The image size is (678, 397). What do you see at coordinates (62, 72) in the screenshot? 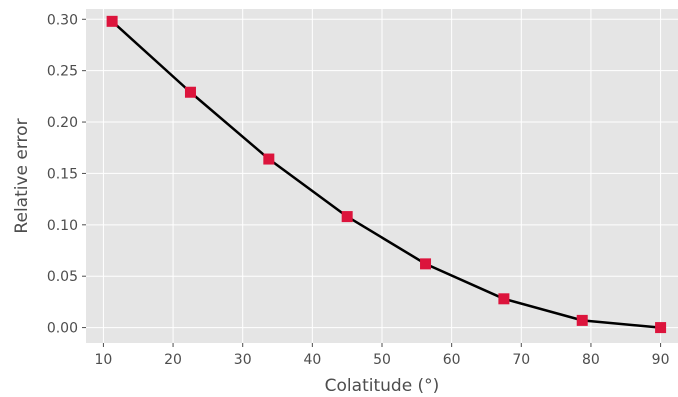
I see `y-tick-label: 0.25` at bounding box center [62, 72].